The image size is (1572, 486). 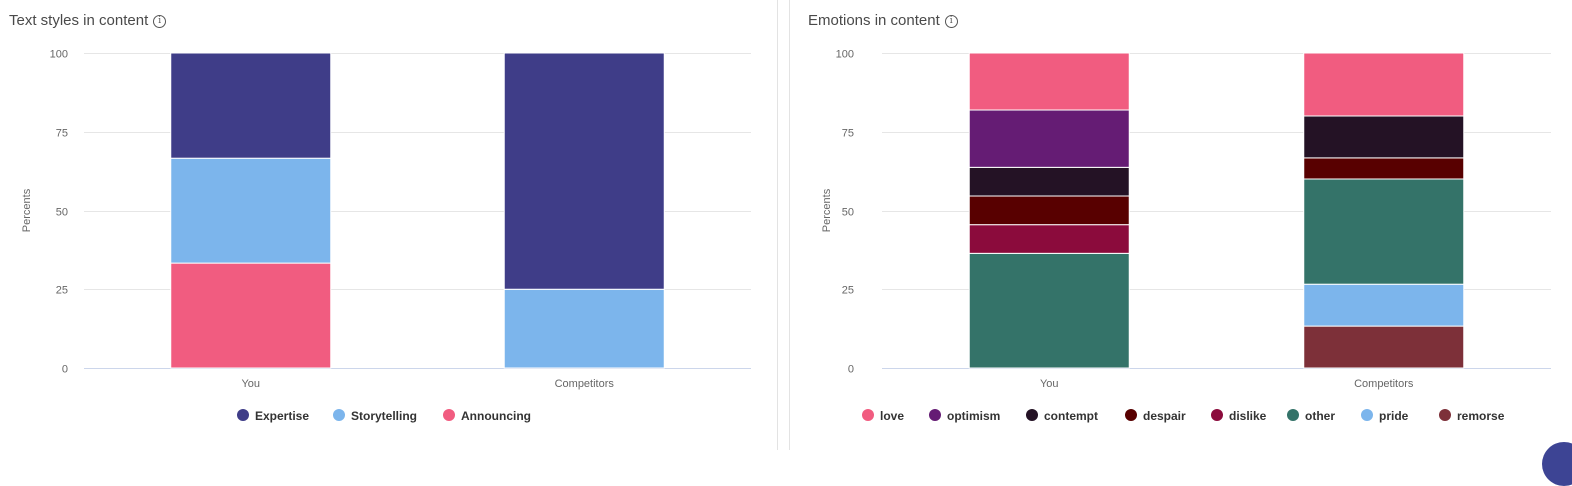 I want to click on bar-segment-announcing, so click(x=251, y=315).